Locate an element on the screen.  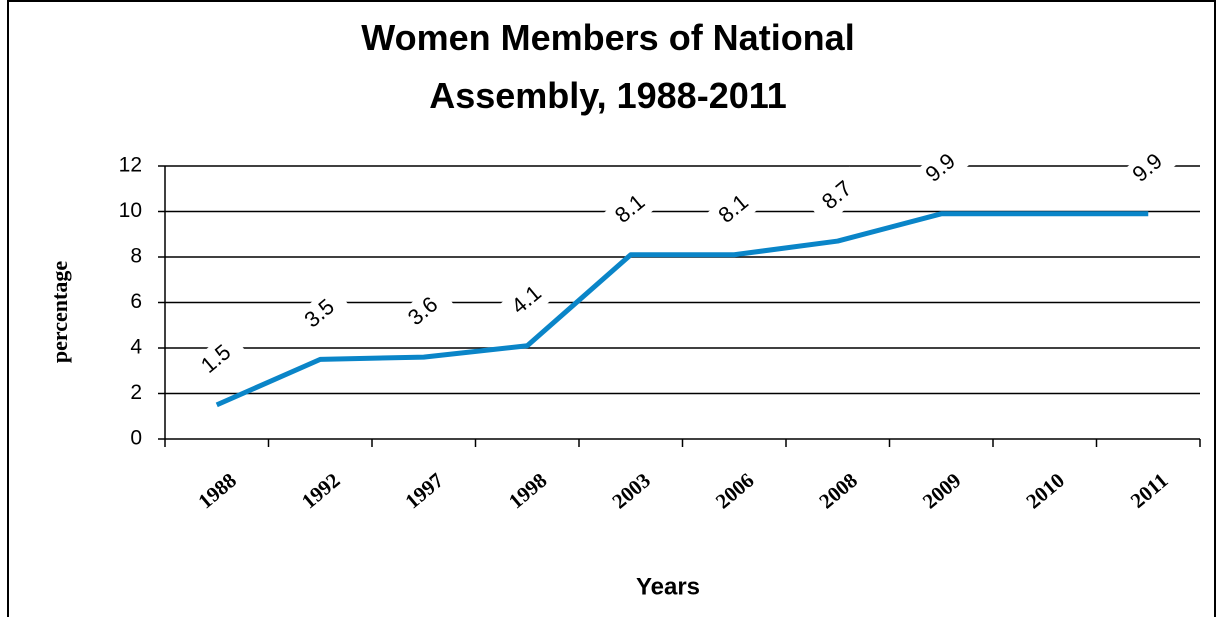
y-tick-label: 10 is located at coordinates (130, 210).